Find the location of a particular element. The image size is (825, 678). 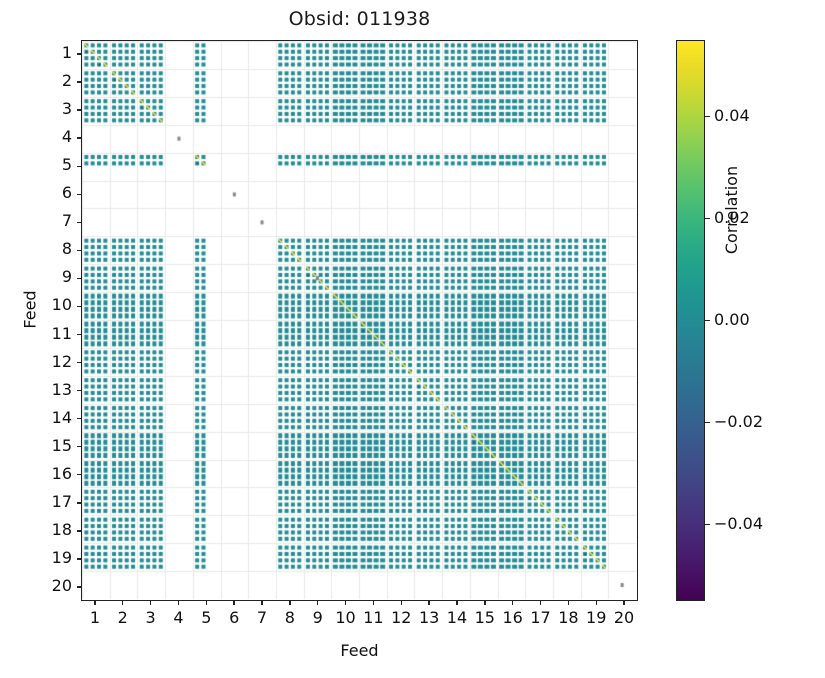

x-tick-label-4: 4 is located at coordinates (178, 617).